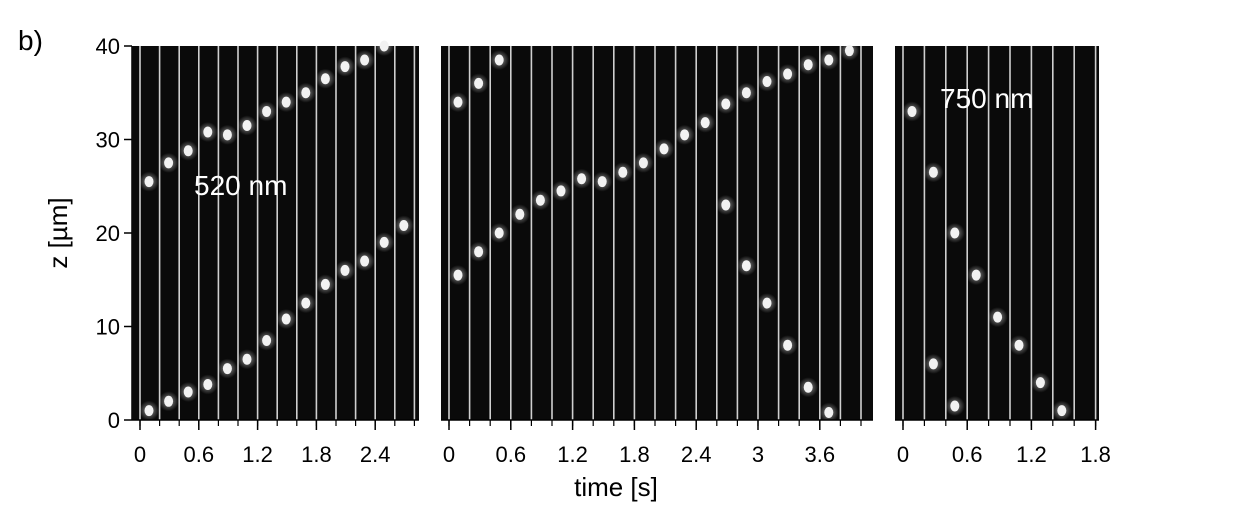 The image size is (1233, 506). Describe the element at coordinates (114, 420) in the screenshot. I see `y-tick-label: 0` at that location.